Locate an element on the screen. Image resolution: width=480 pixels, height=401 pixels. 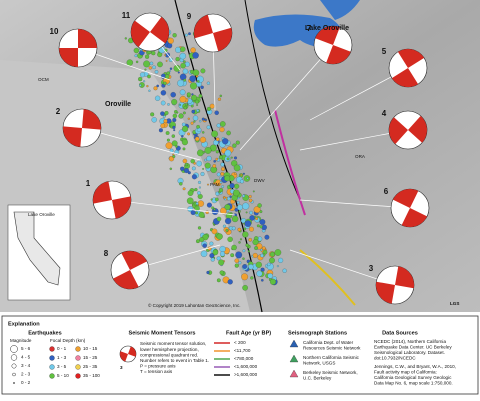
legend-text: Number refers to event in Table 1. is located at coordinates (174, 360).